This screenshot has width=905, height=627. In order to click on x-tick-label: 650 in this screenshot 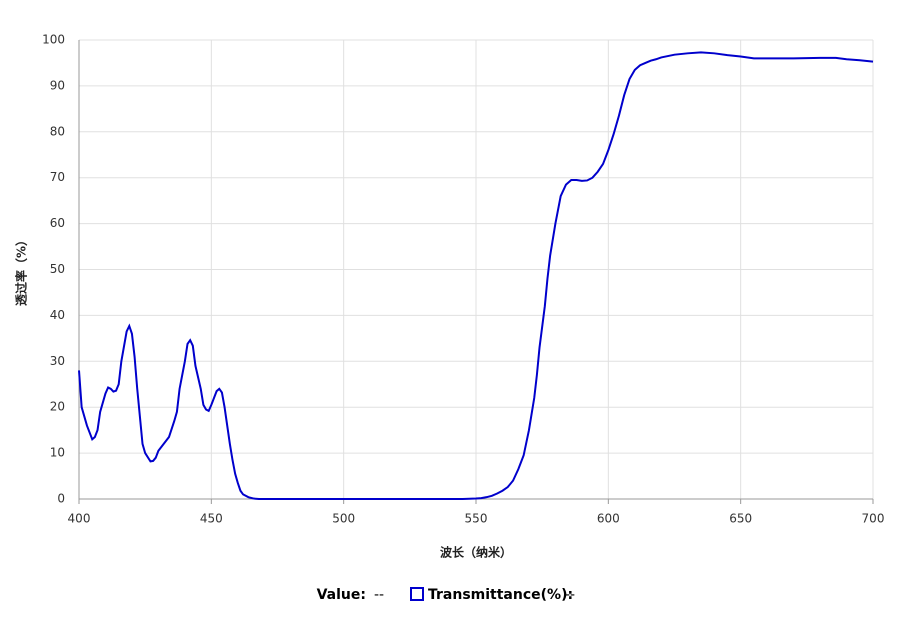, I will do `click(740, 519)`.